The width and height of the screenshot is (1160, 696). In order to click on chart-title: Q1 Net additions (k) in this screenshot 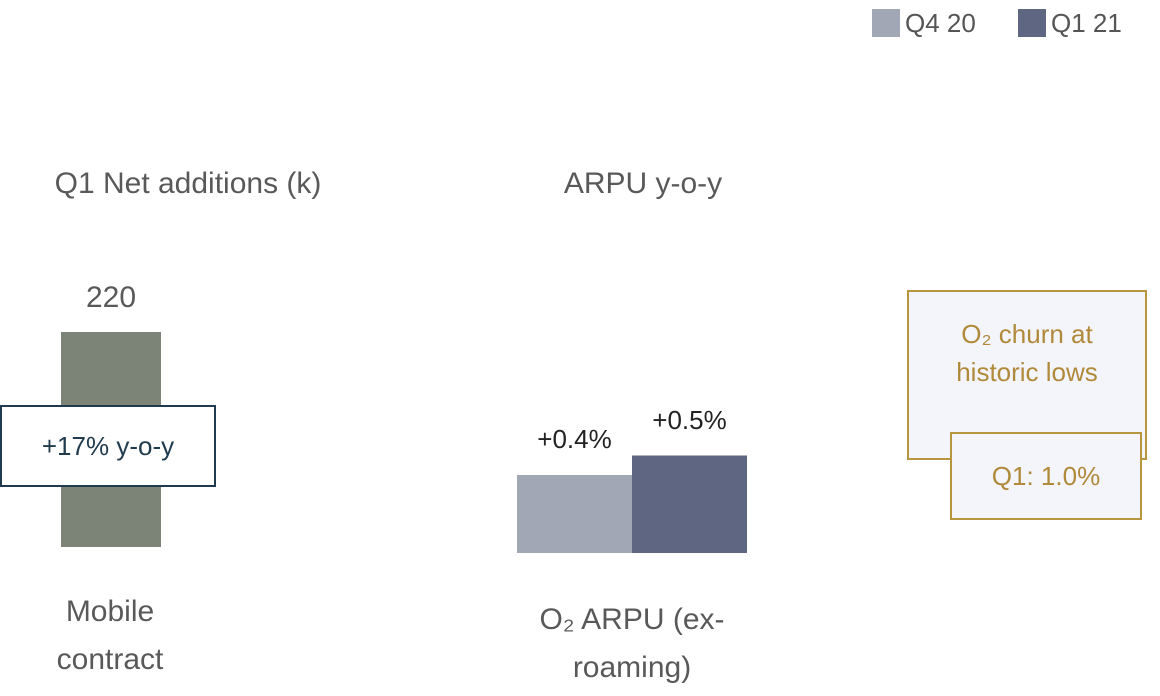, I will do `click(188, 183)`.